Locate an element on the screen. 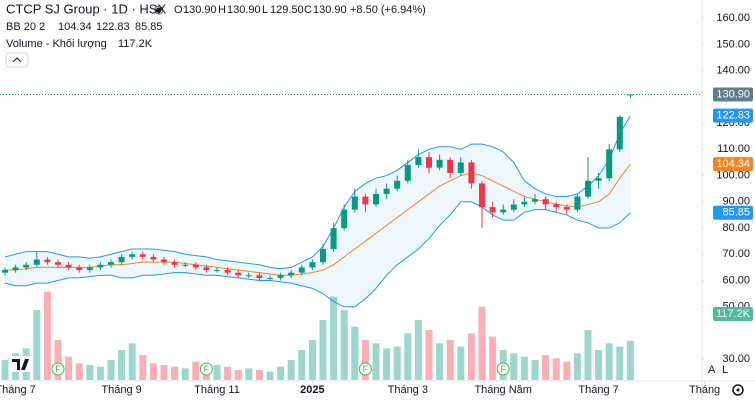 This screenshot has width=755, height=400. y-tick-label: 110.00 is located at coordinates (733, 149).